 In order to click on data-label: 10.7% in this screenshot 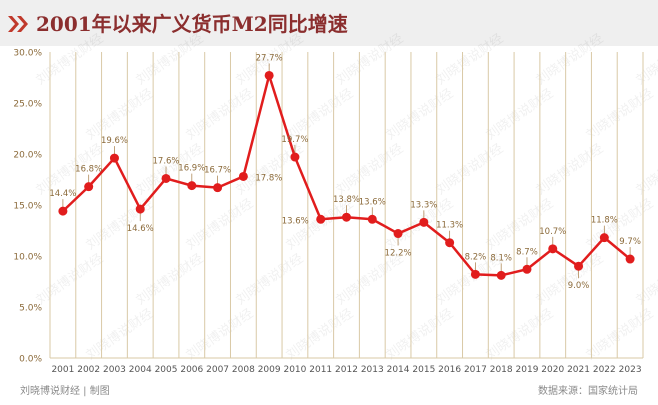, I will do `click(552, 232)`.